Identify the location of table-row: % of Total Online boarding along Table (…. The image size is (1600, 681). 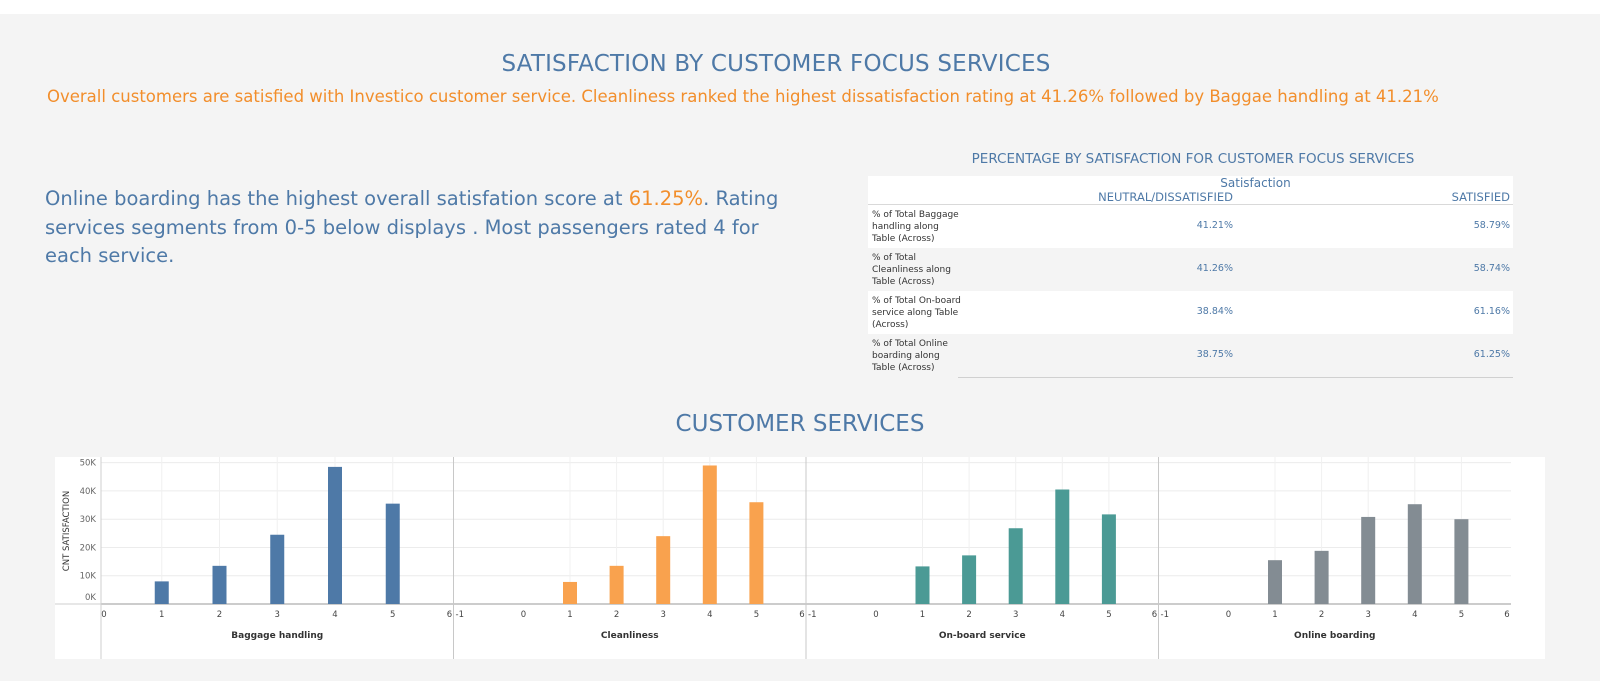
(1190, 355).